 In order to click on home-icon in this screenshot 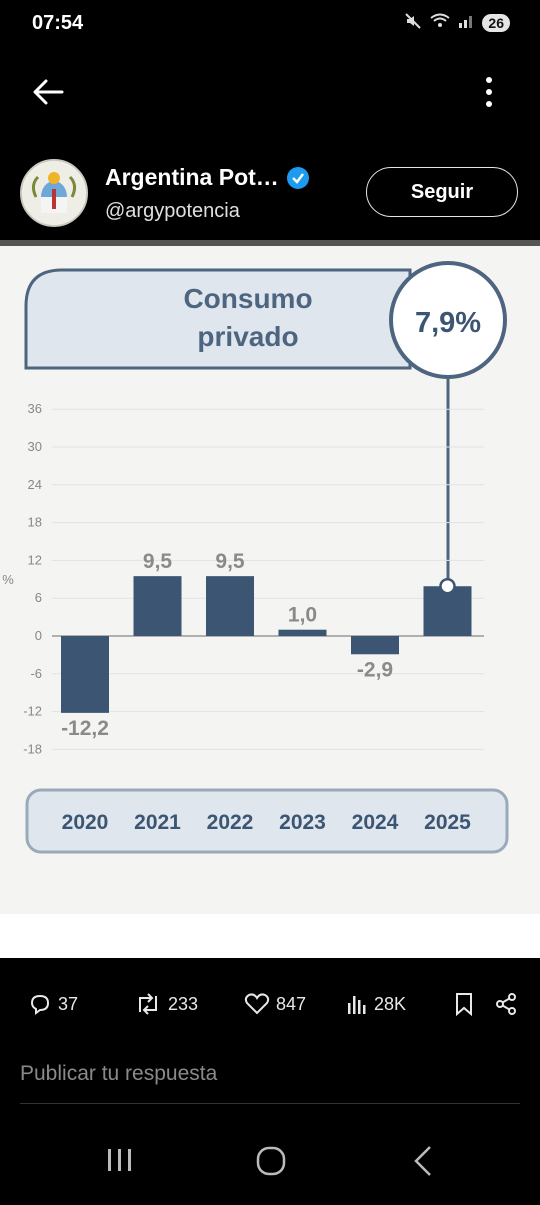, I will do `click(271, 1161)`.